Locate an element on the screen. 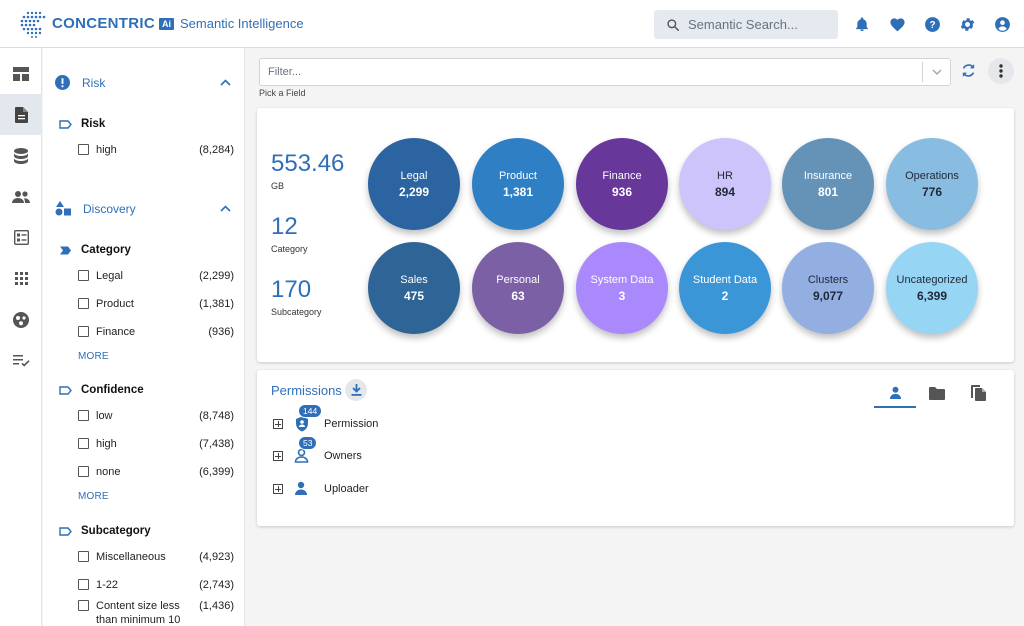  discovery-section-header: Discovery is located at coordinates (145, 208).